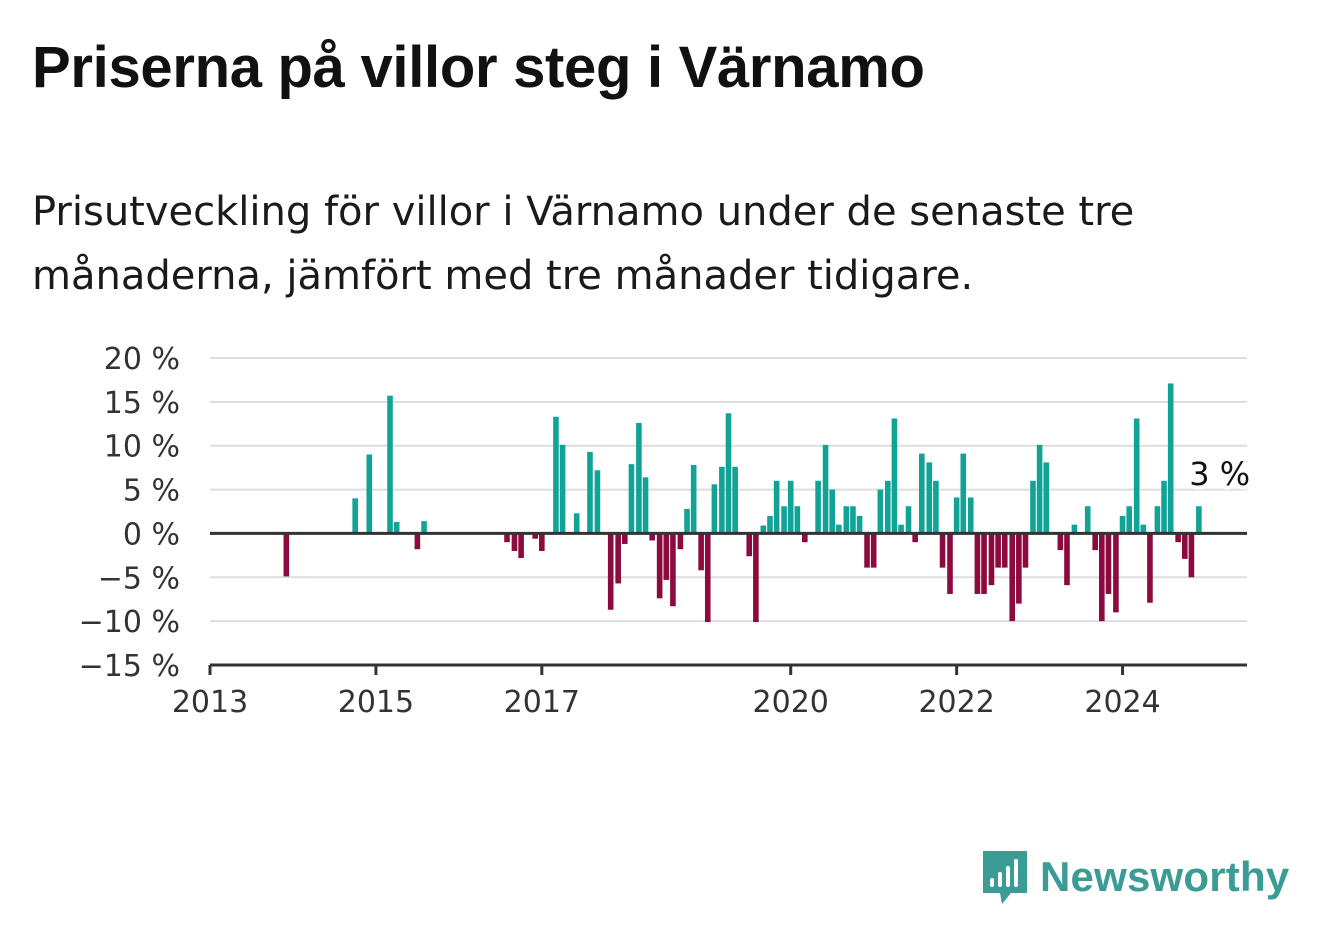  Describe the element at coordinates (142, 447) in the screenshot. I see `y-tick-label: 10 %` at that location.